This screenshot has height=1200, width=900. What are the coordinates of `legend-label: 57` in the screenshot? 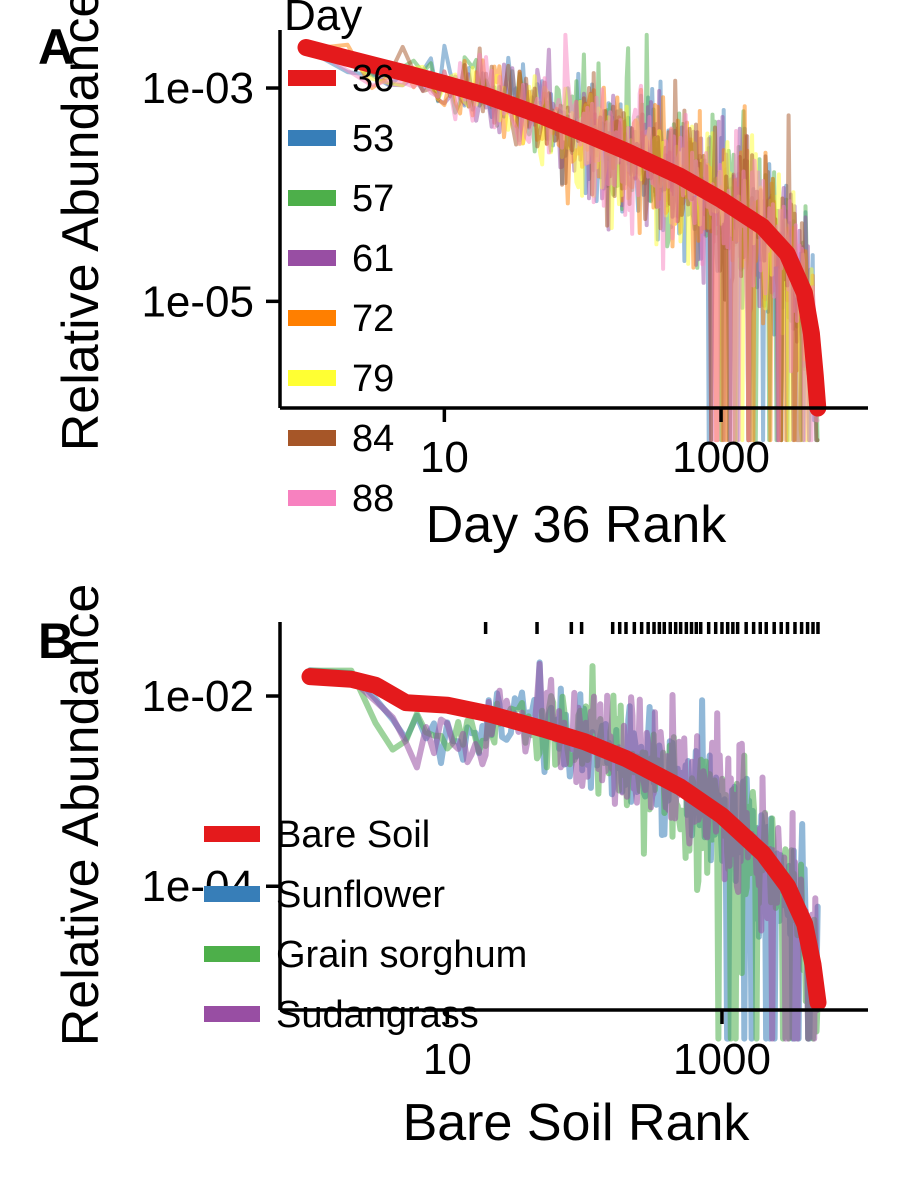 It's located at (373, 199).